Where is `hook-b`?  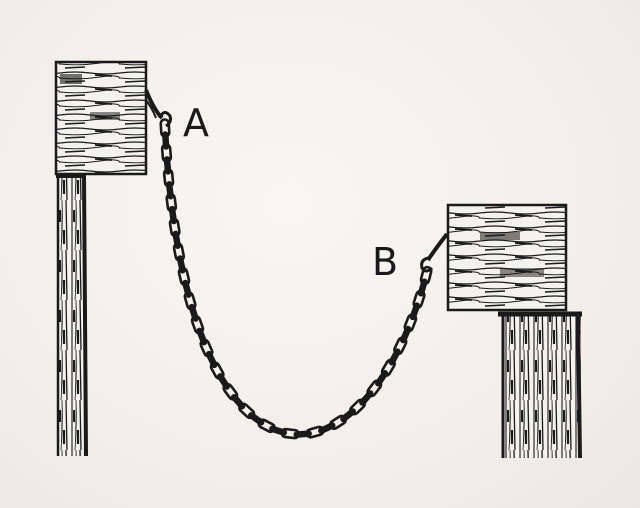 hook-b is located at coordinates (434, 252).